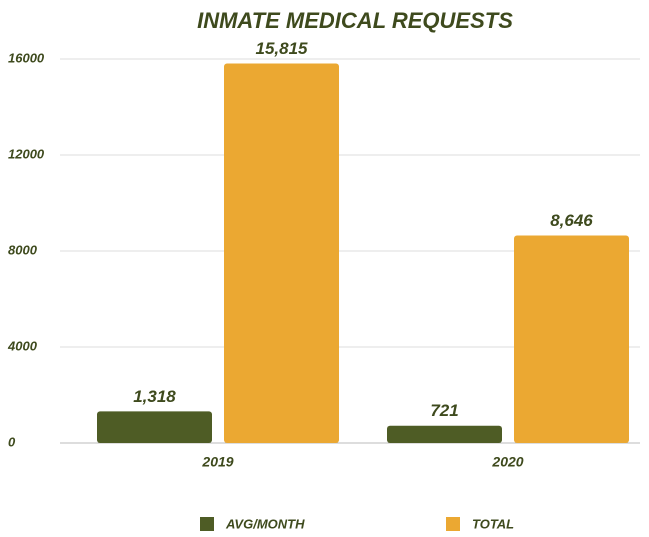  Describe the element at coordinates (282, 48) in the screenshot. I see `value-label: 15,815` at that location.